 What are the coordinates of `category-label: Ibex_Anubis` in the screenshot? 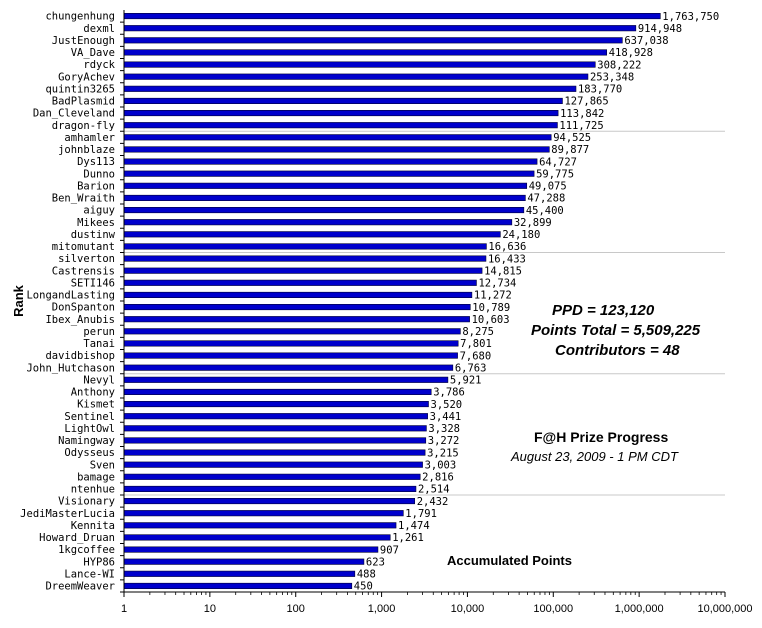 It's located at (80, 320).